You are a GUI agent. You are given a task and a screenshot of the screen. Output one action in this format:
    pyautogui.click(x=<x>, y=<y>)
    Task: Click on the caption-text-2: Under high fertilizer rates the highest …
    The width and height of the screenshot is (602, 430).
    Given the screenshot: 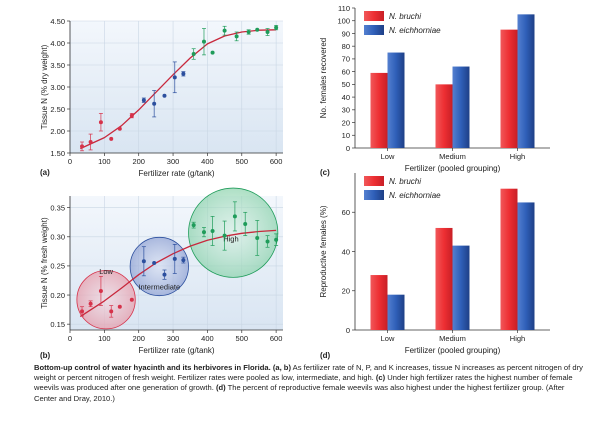 What is the action you would take?
    pyautogui.click(x=303, y=383)
    